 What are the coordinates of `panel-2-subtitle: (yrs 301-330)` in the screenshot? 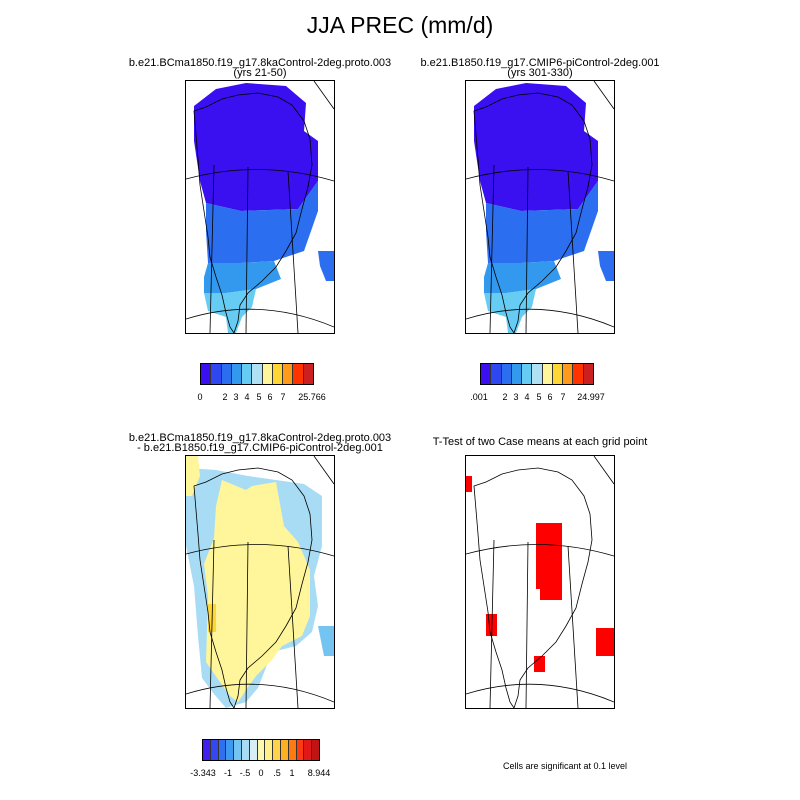 It's located at (540, 73).